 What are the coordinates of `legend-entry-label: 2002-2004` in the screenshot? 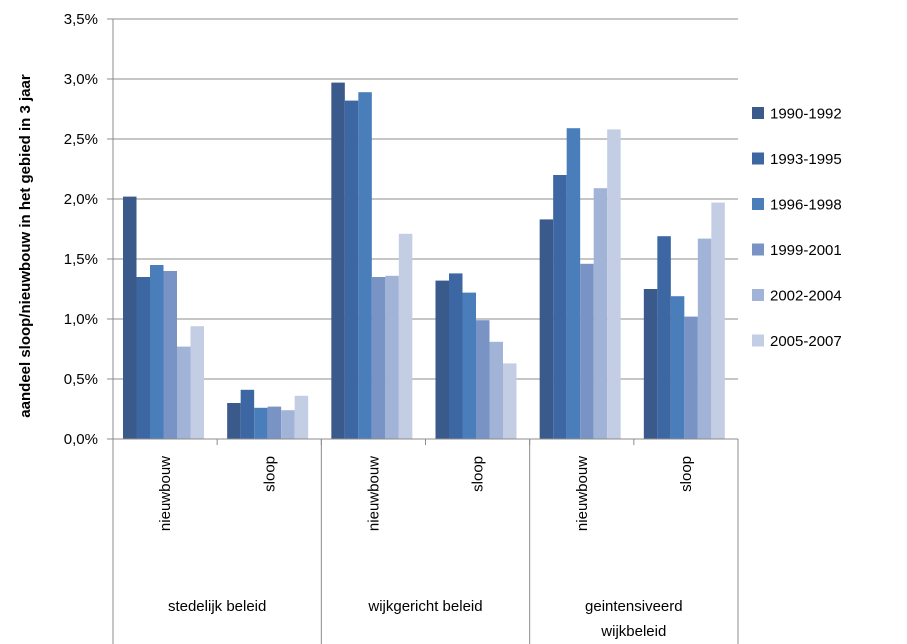 It's located at (806, 296).